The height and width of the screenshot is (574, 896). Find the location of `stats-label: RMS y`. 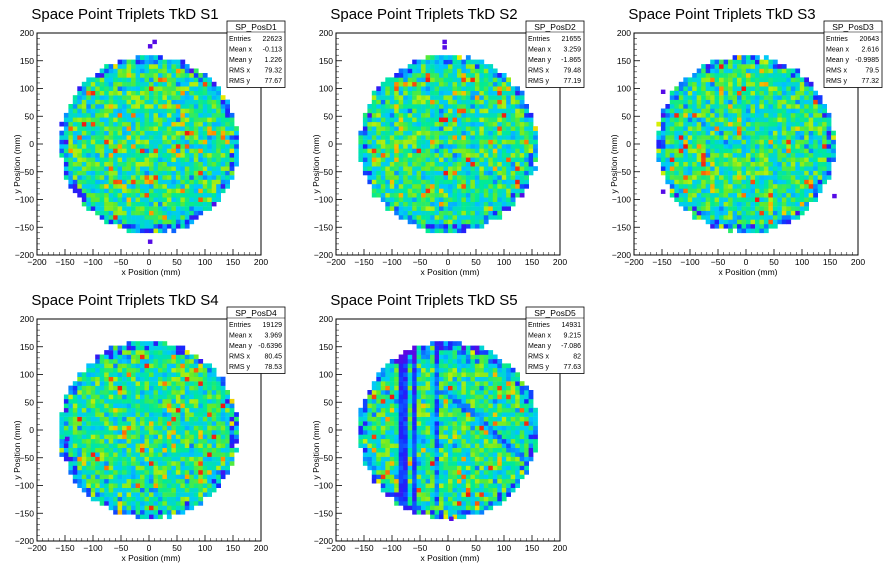

stats-label: RMS y is located at coordinates (240, 81).